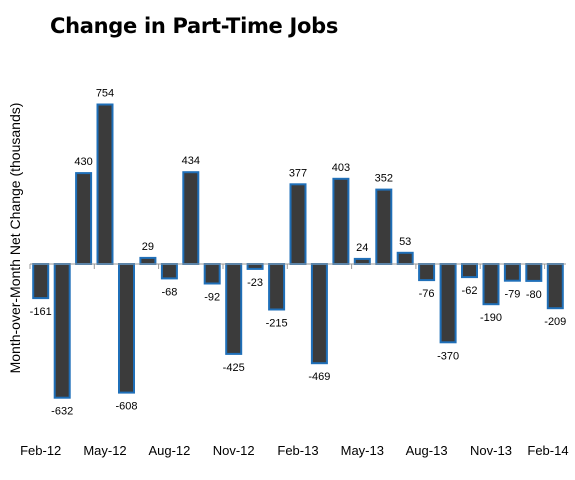  I want to click on x-ticks-group, so click(287, 266).